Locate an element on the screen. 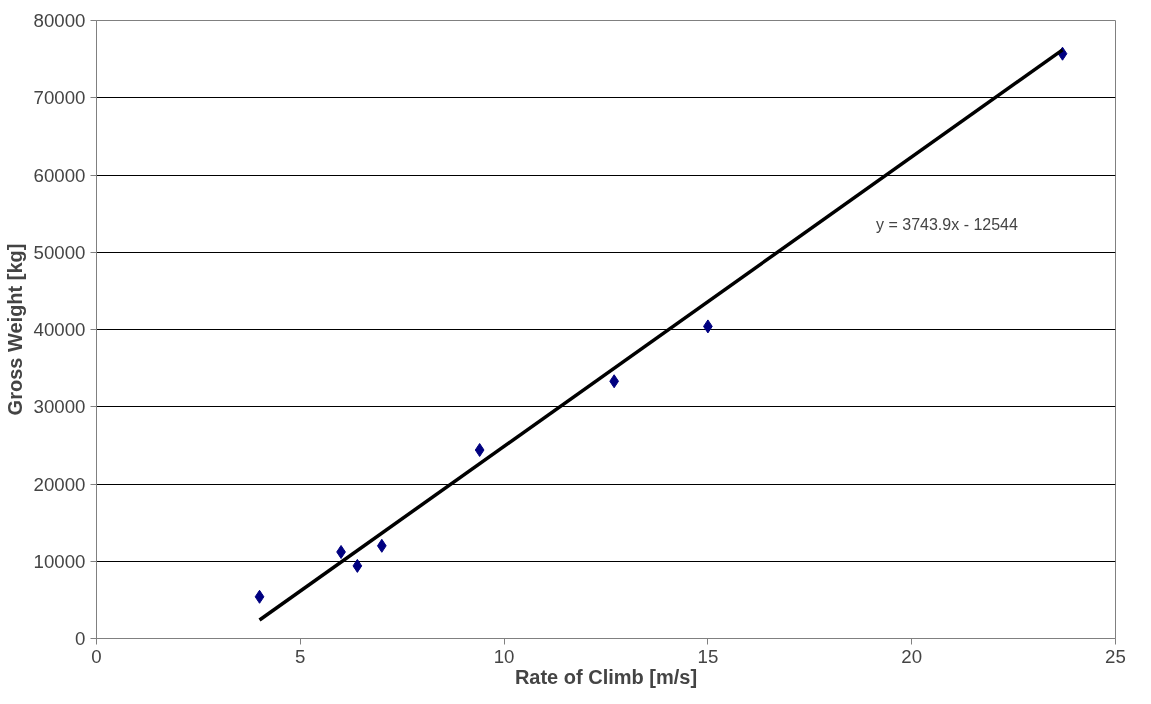 The height and width of the screenshot is (704, 1151). y-tick-label: 0 is located at coordinates (80, 638).